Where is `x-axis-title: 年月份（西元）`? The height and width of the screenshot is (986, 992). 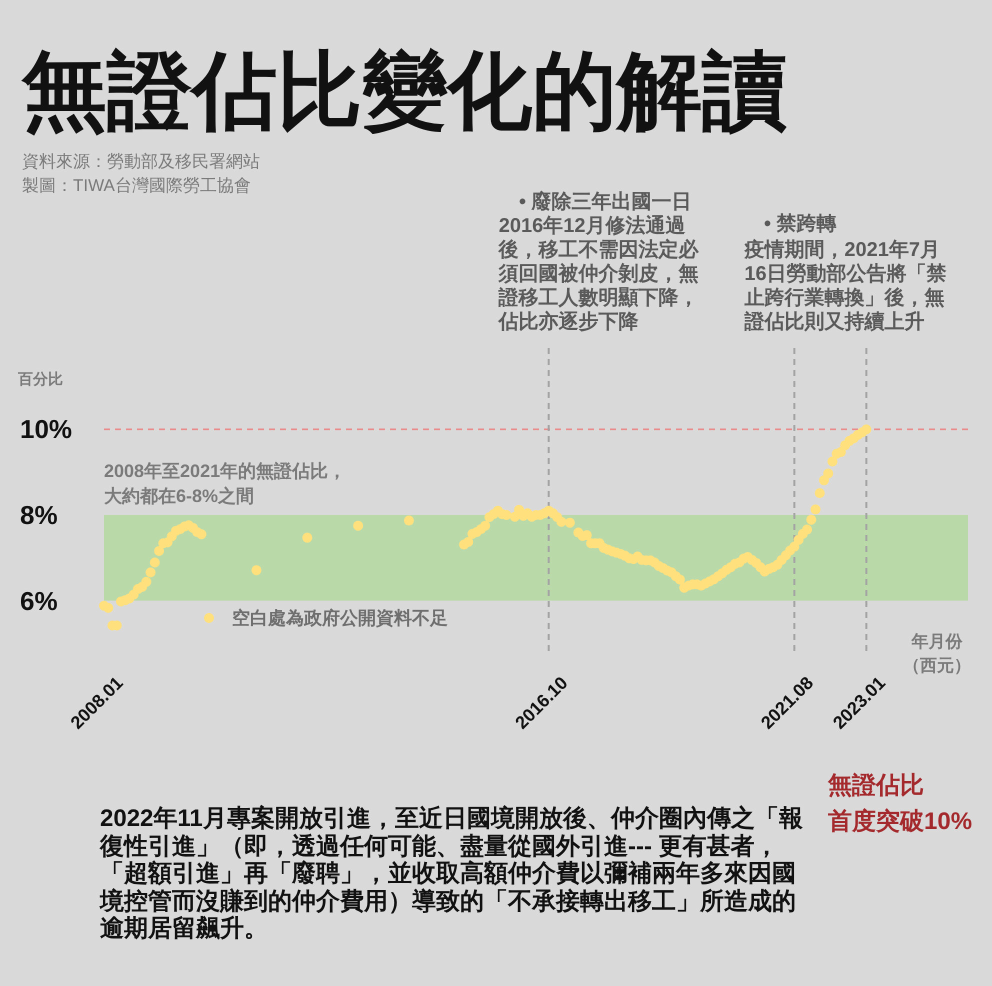 x-axis-title: 年月份（西元） is located at coordinates (937, 654).